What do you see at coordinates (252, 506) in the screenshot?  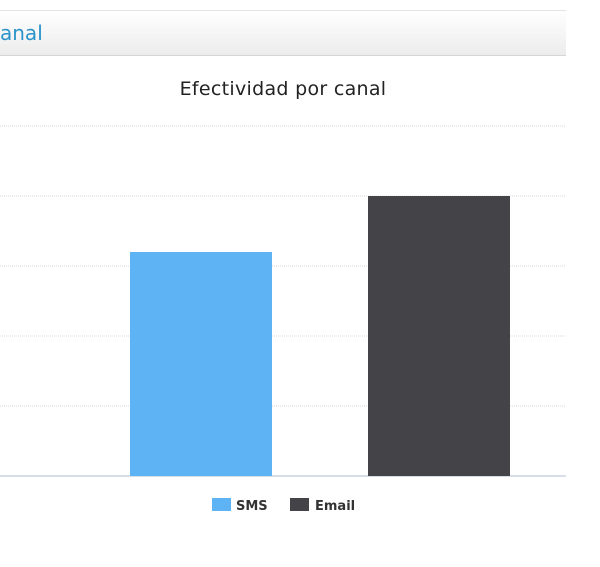 I see `legend-label-sms: SMS` at bounding box center [252, 506].